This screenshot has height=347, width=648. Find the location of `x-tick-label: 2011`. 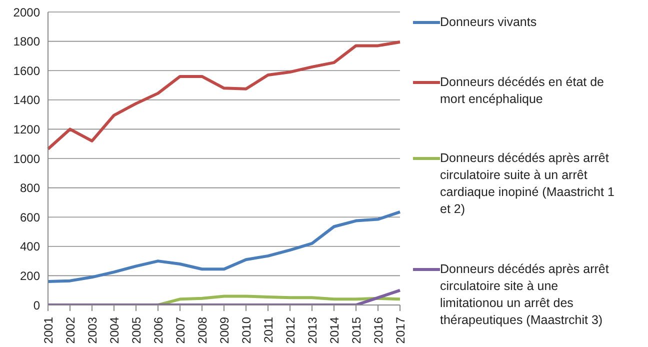

x-tick-label: 2011 is located at coordinates (269, 329).